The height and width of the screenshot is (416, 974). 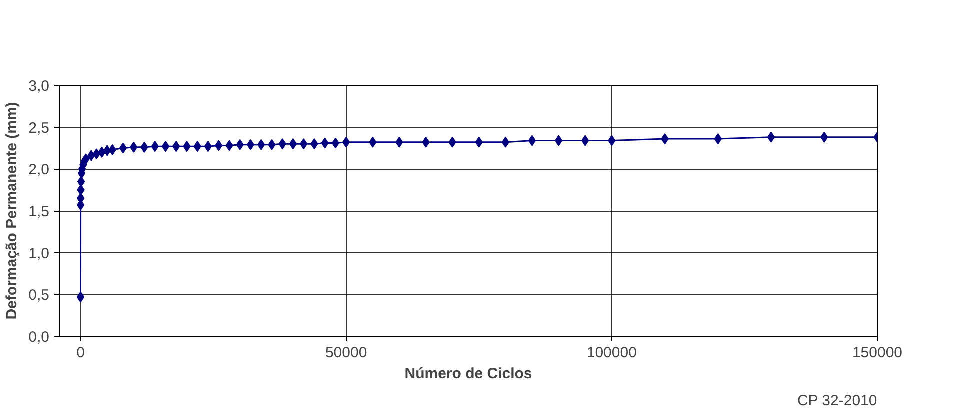 What do you see at coordinates (12, 211) in the screenshot?
I see `y-axis-title: Deformação Permanente (mm)` at bounding box center [12, 211].